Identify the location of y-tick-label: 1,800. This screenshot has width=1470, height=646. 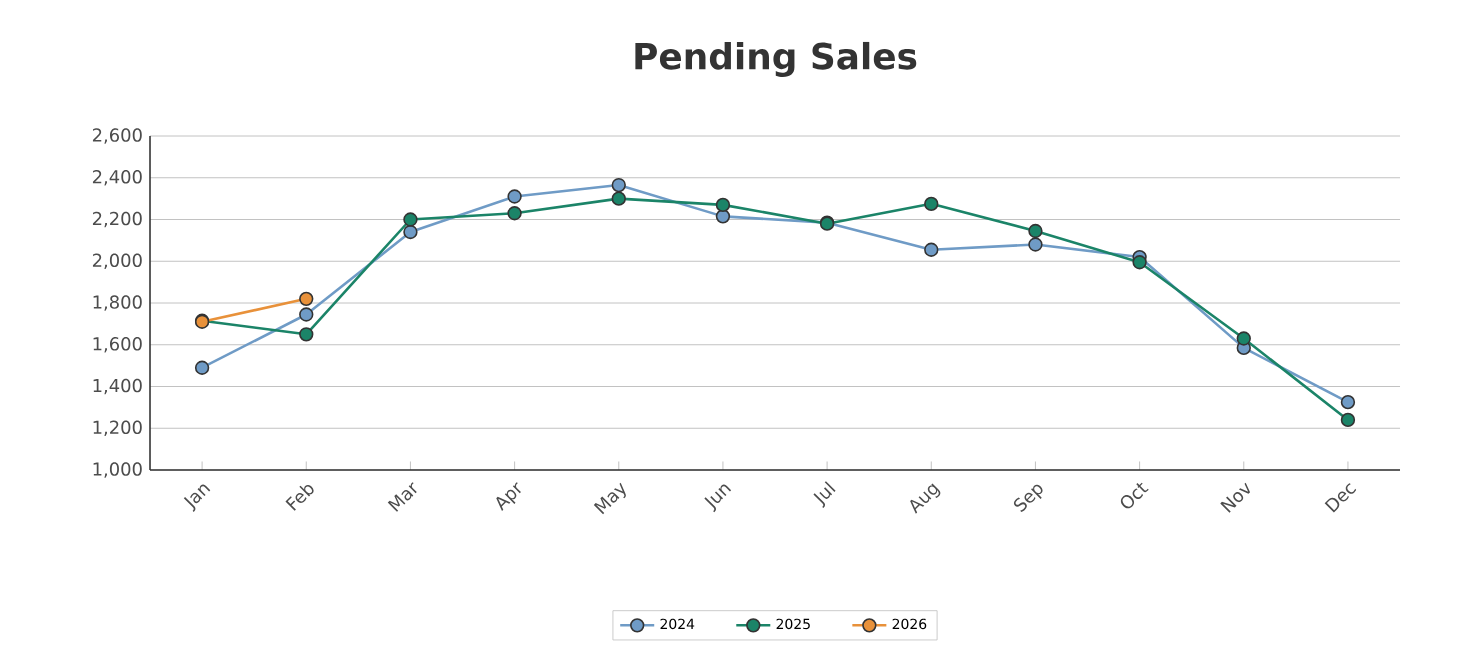
(117, 303).